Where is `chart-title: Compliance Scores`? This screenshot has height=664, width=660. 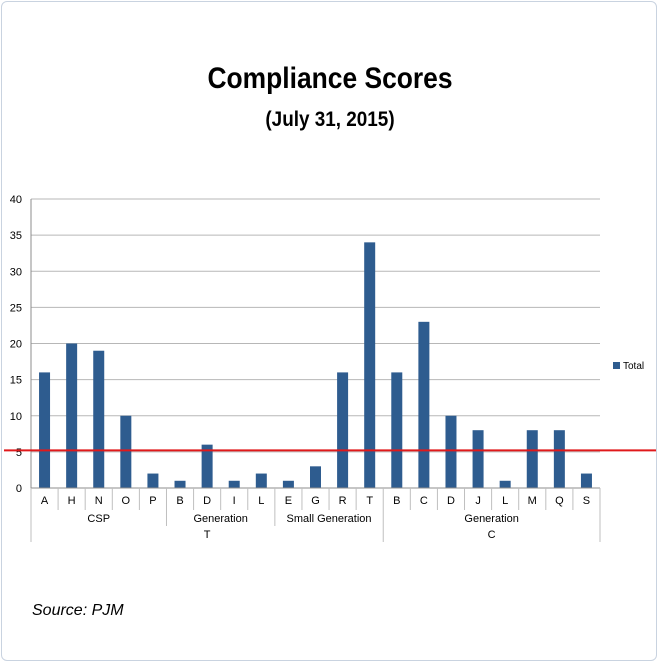
chart-title: Compliance Scores is located at coordinates (330, 78).